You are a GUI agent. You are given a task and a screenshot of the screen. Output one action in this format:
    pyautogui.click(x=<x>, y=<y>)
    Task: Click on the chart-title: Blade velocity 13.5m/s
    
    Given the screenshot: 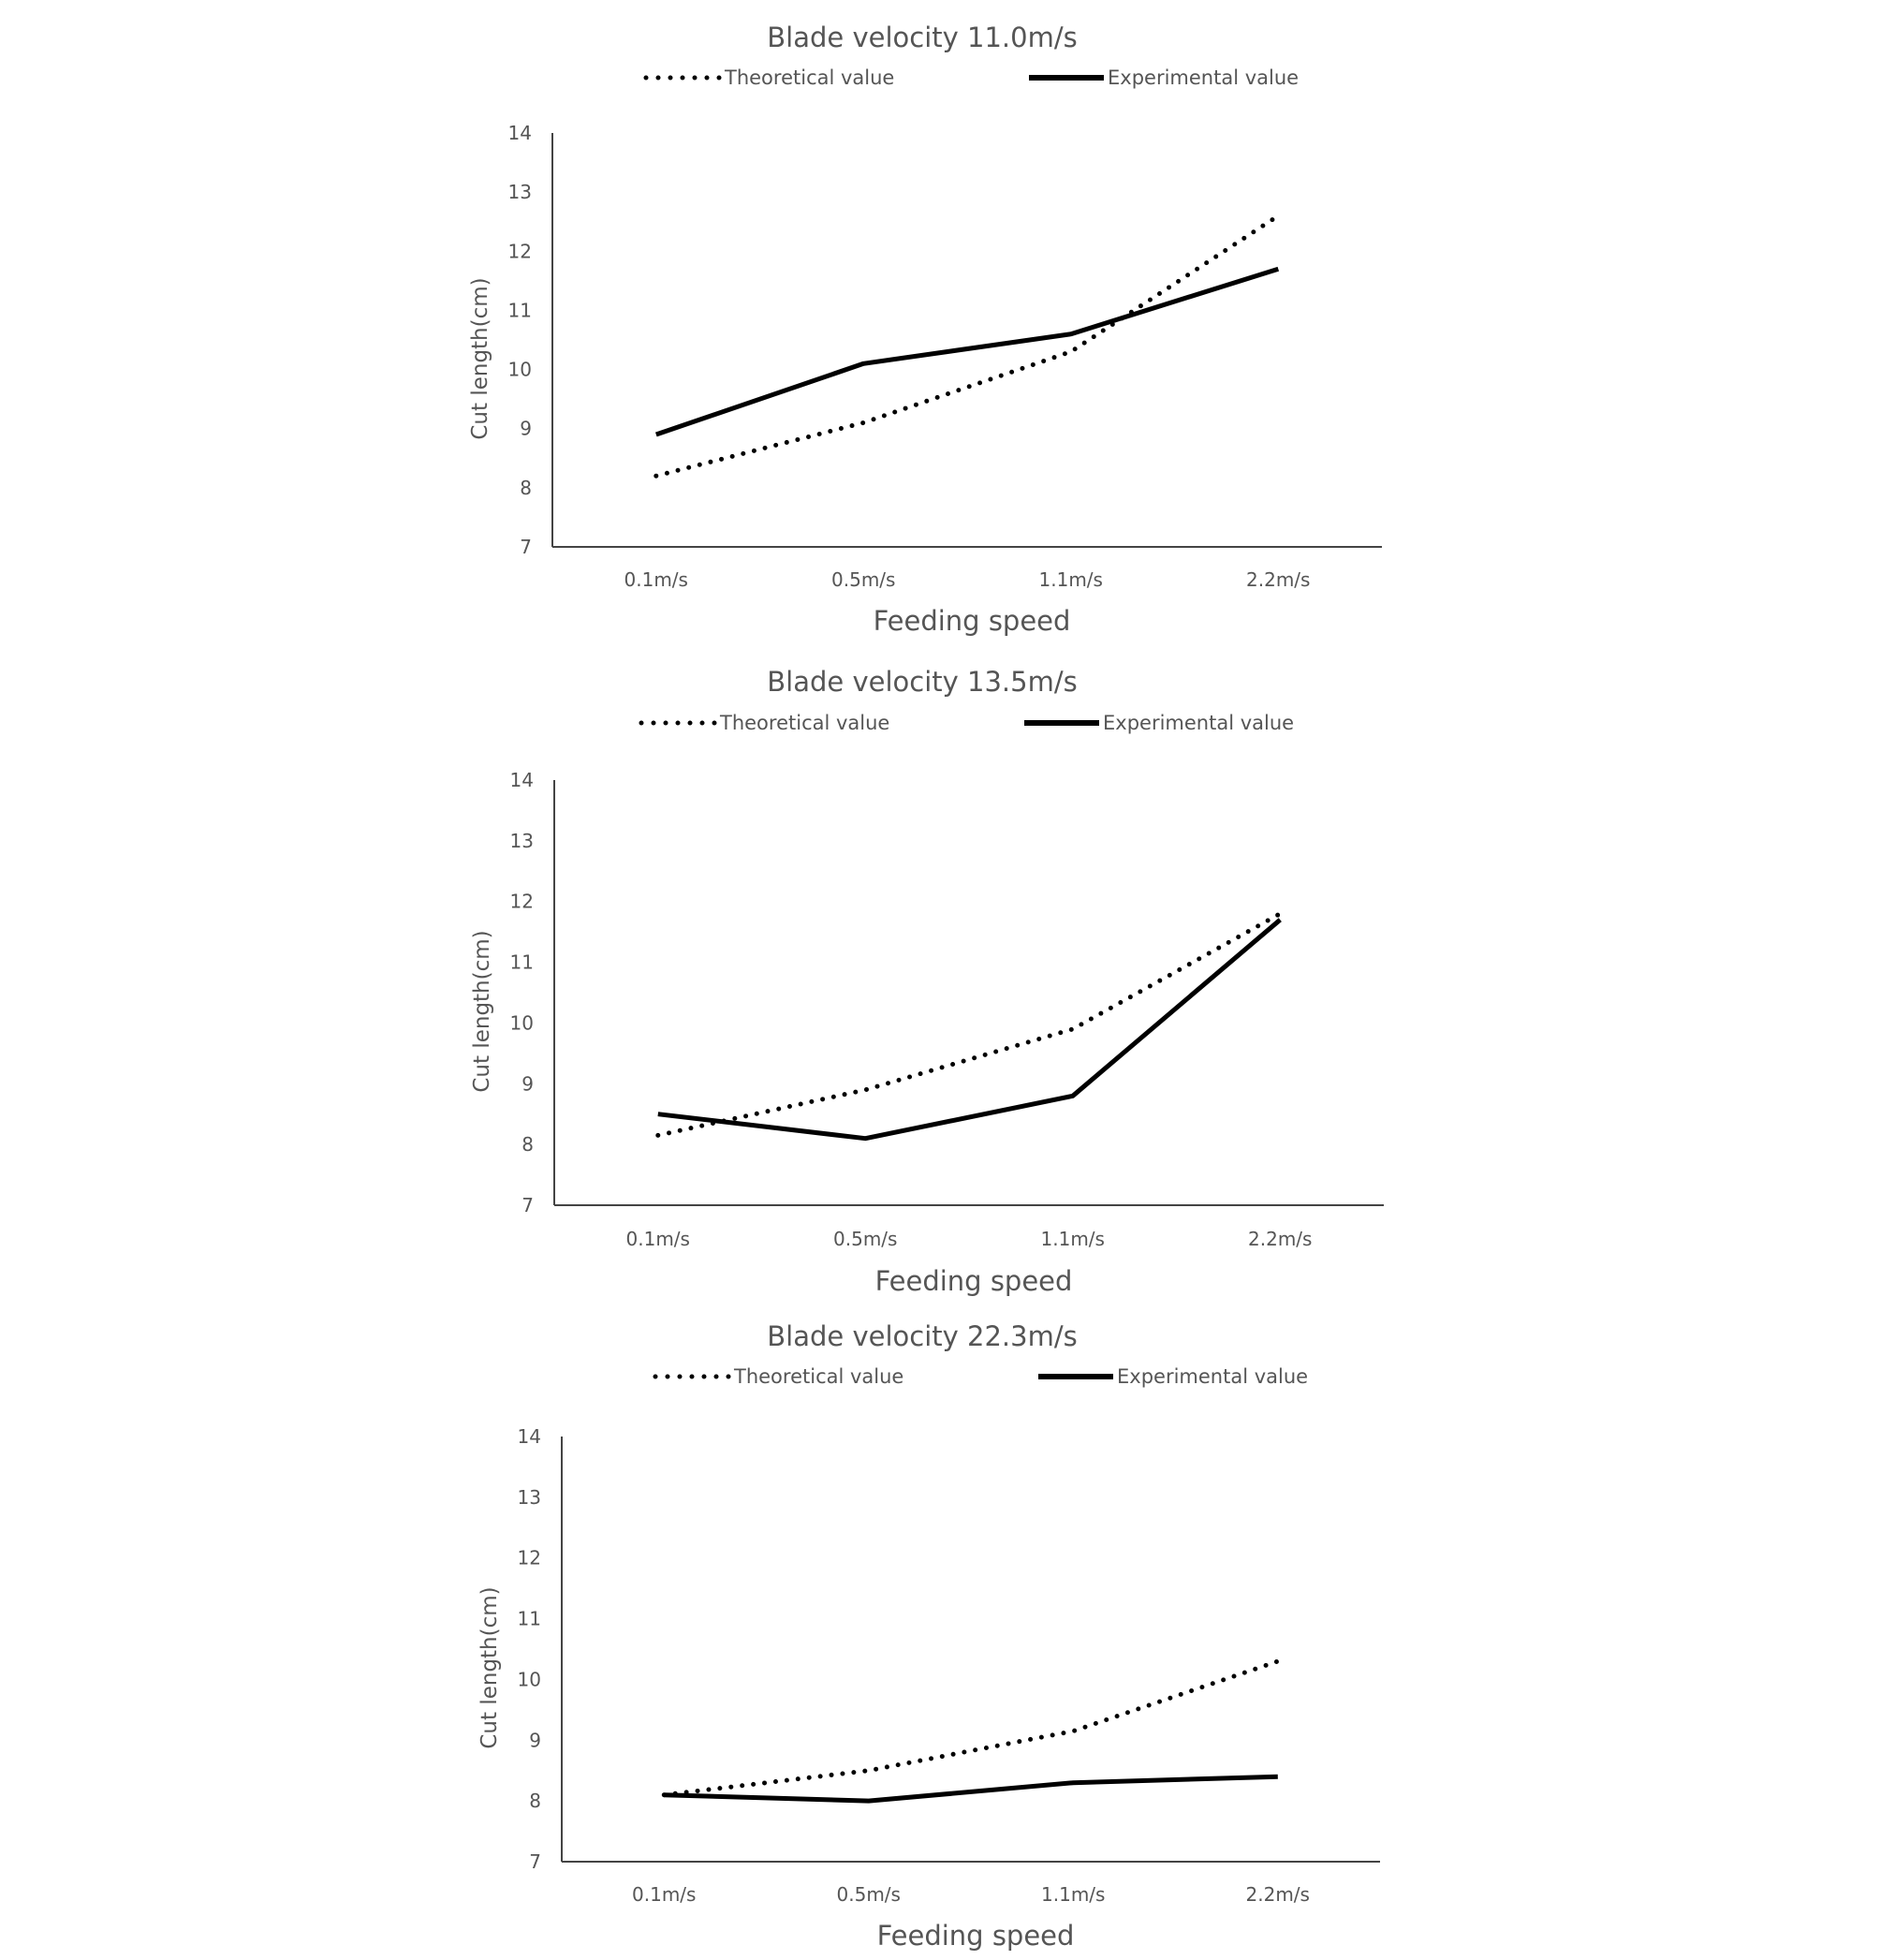 What is the action you would take?
    pyautogui.click(x=922, y=682)
    